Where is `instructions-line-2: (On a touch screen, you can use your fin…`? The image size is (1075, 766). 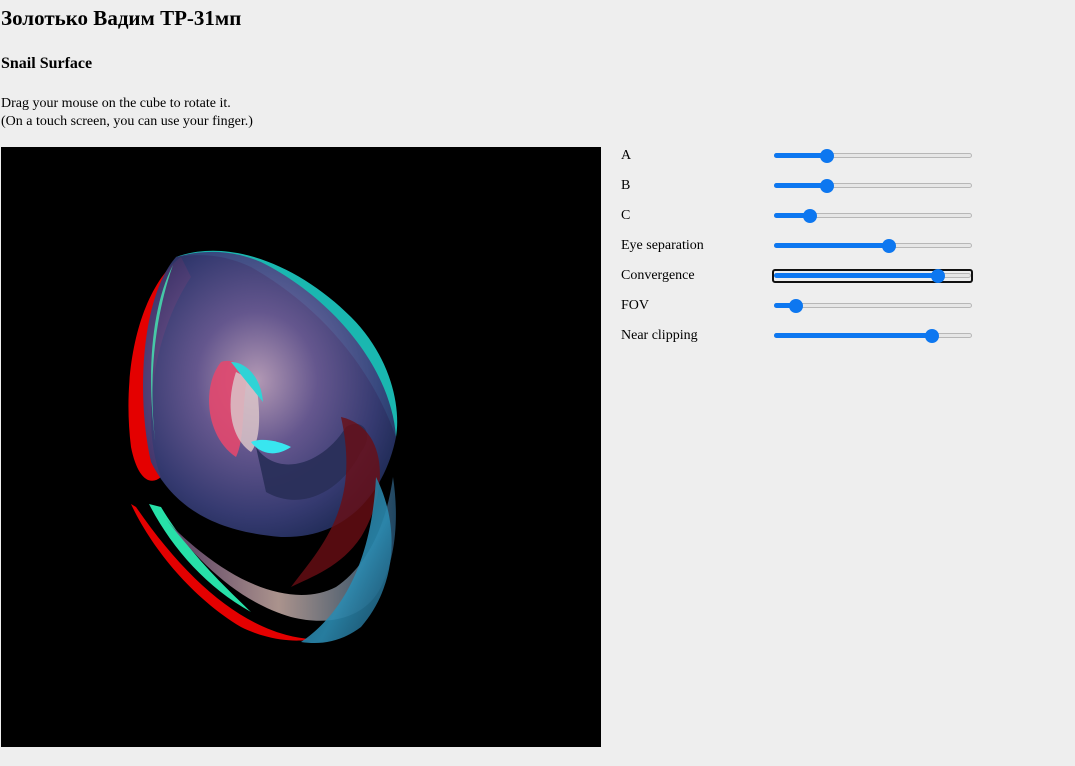 instructions-line-2: (On a touch screen, you can use your fin… is located at coordinates (127, 121).